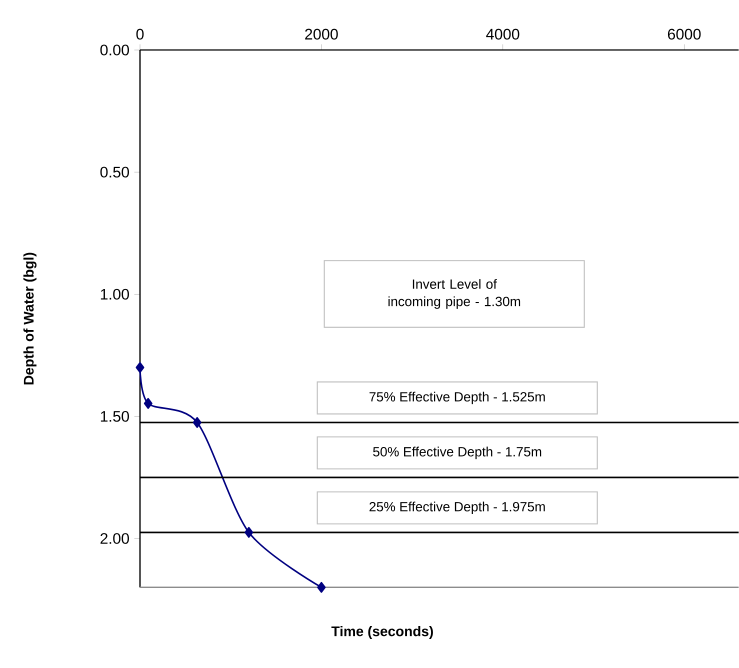 The width and height of the screenshot is (739, 668). Describe the element at coordinates (503, 34) in the screenshot. I see `x-tick-label: 4000` at that location.